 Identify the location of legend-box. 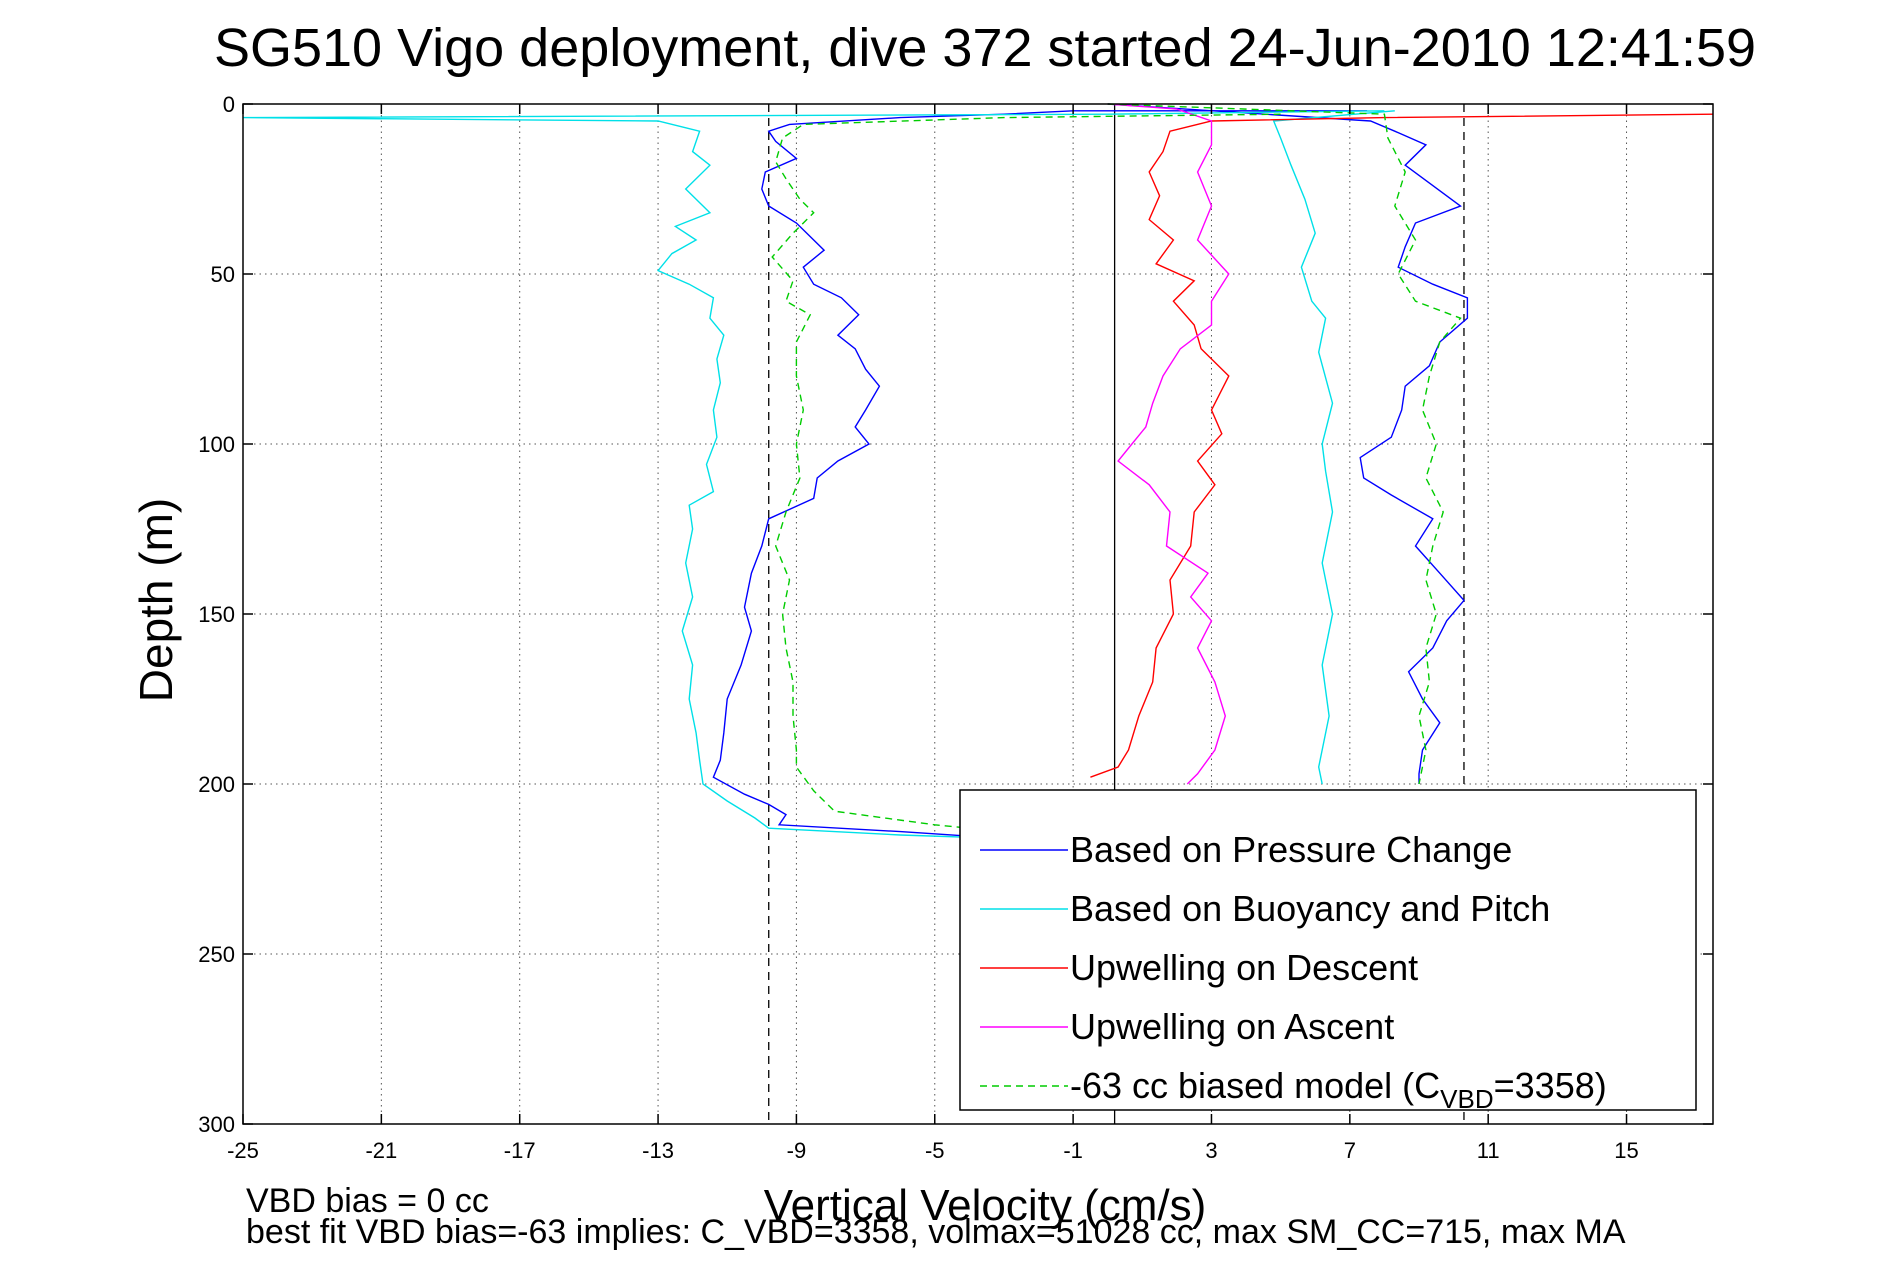
(1328, 950).